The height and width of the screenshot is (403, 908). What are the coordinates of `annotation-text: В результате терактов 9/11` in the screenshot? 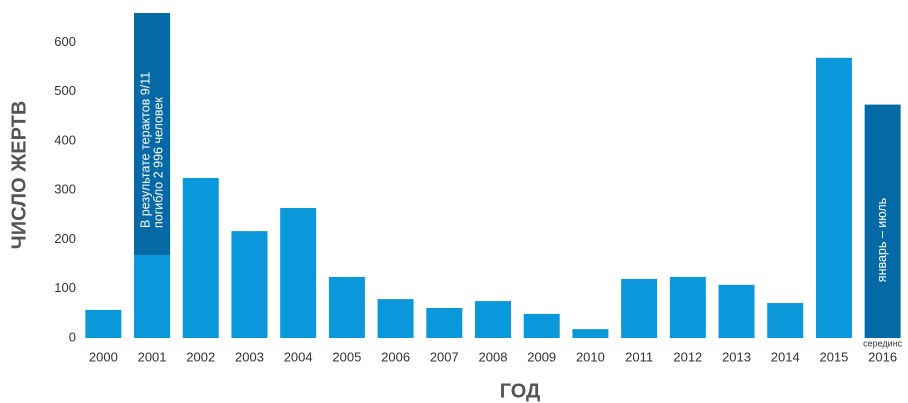 It's located at (145, 150).